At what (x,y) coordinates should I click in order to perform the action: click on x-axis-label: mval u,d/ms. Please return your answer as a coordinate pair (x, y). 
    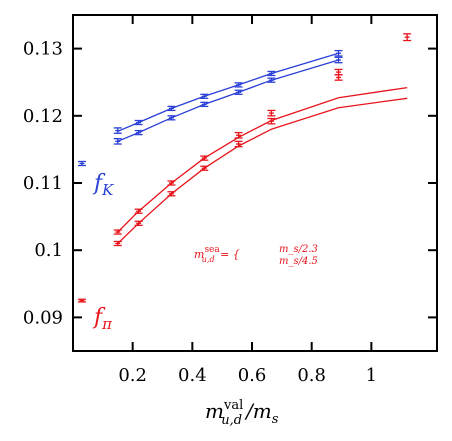
    Looking at the image, I should click on (242, 413).